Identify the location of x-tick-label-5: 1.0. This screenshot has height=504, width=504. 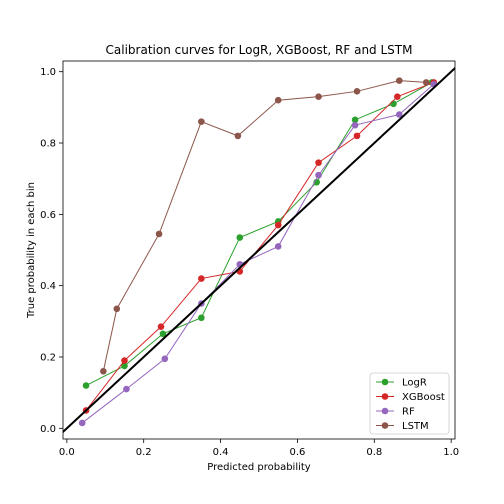
(451, 452).